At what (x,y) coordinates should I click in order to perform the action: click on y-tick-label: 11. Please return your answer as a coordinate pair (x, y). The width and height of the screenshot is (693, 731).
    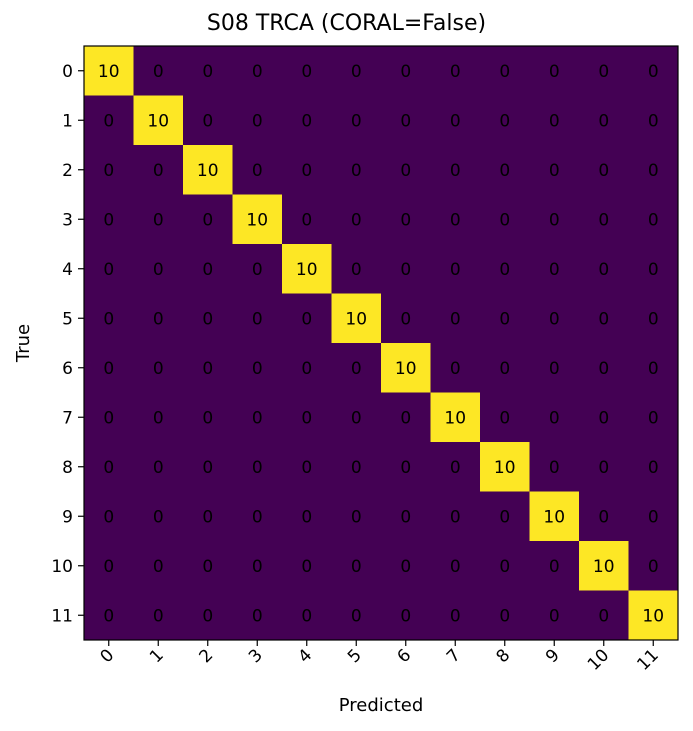
    Looking at the image, I should click on (62, 616).